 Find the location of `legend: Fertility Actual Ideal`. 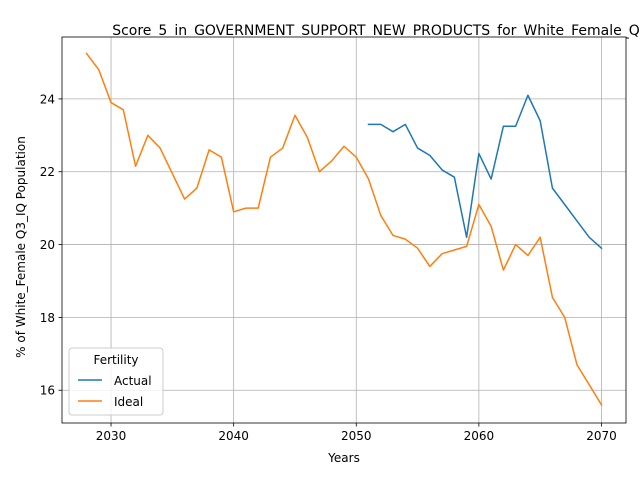

legend: Fertility Actual Ideal is located at coordinates (116, 381).